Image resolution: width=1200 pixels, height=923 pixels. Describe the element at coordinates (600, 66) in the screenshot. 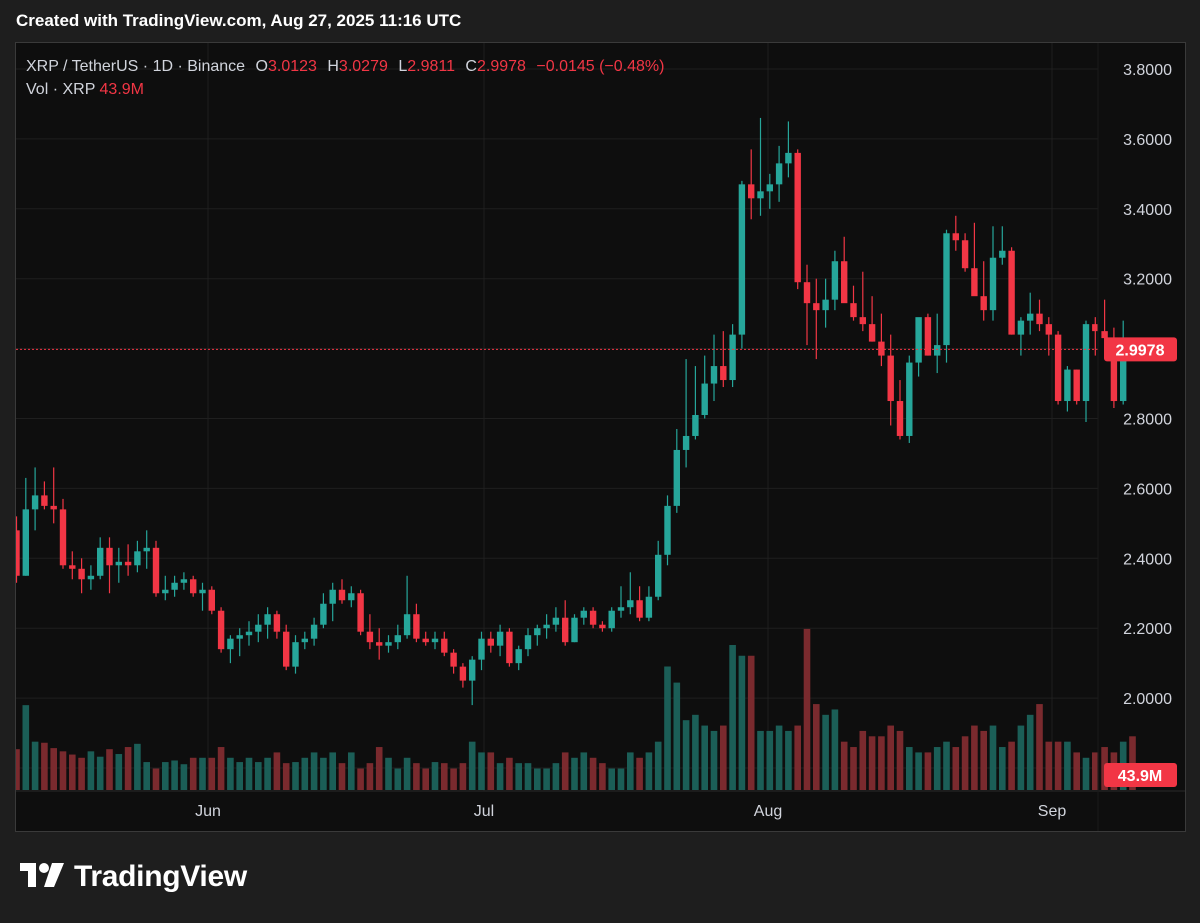

I see `legend-change: −0.0145 (−0.48%)` at that location.